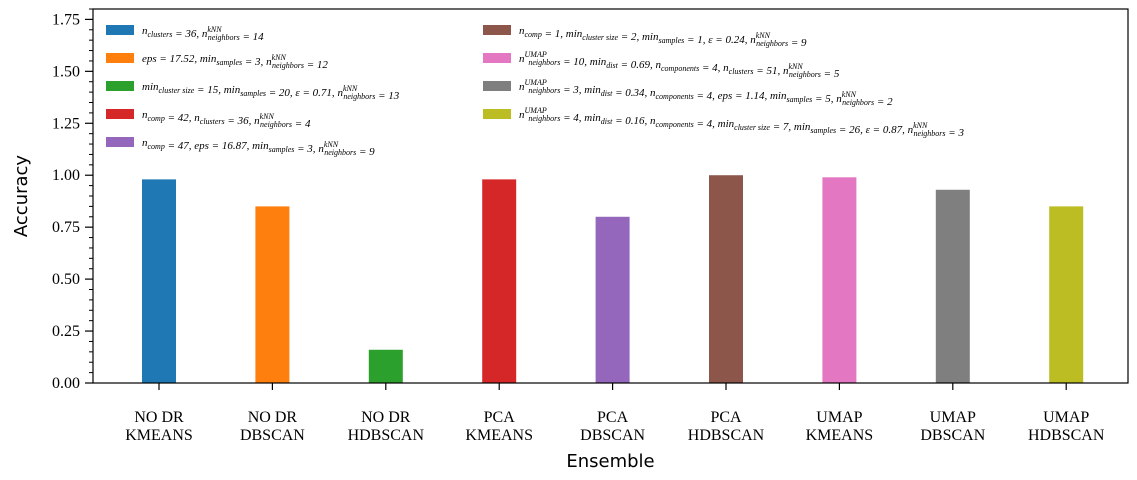 The image size is (1137, 480). Describe the element at coordinates (726, 426) in the screenshot. I see `x-tick-label-5: PCA HDBSCAN` at that location.